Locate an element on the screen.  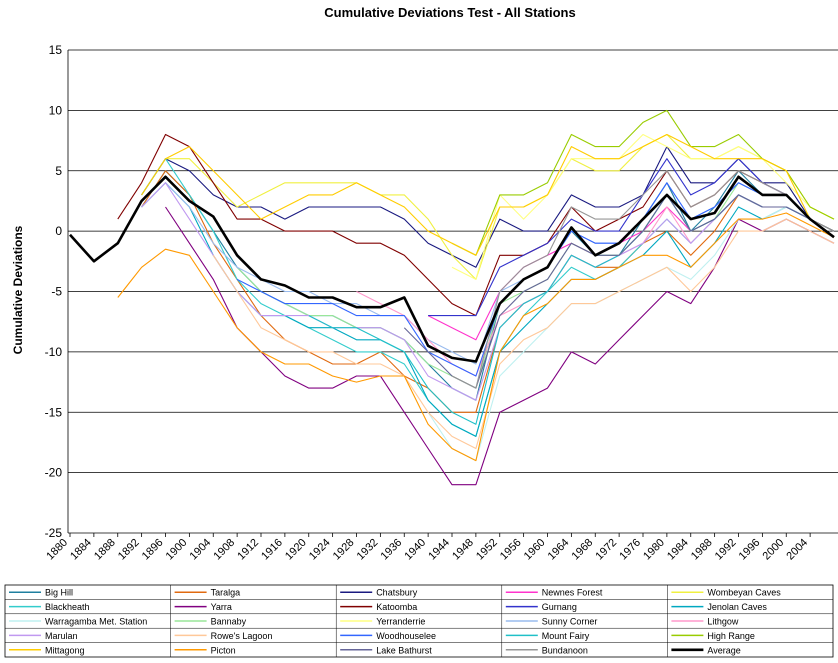
y-tick-label: -10 is located at coordinates (54, 352).